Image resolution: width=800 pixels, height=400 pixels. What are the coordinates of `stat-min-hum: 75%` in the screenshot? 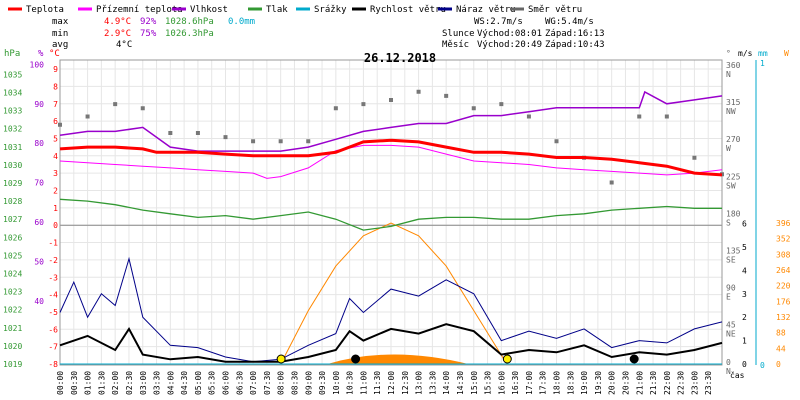 It's located at (148, 34).